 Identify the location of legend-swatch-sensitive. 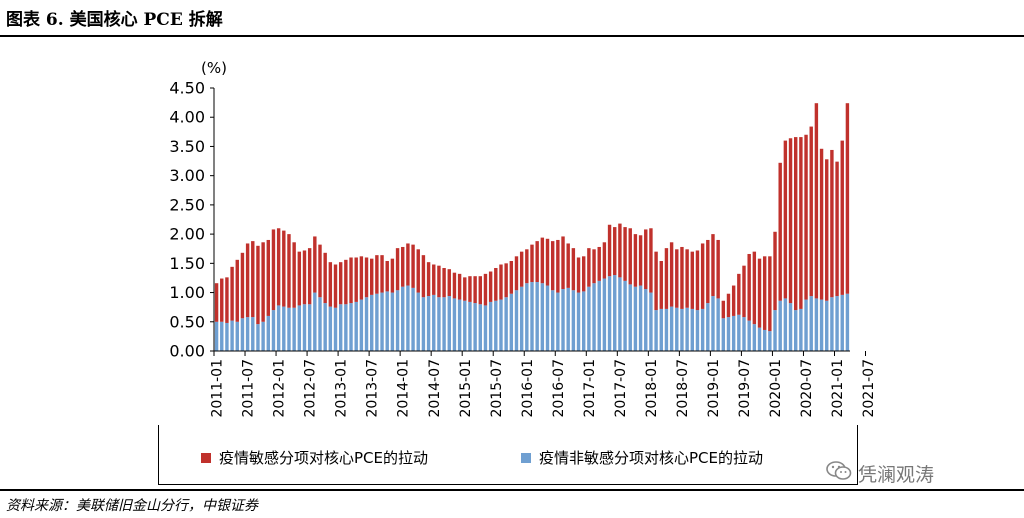
(206, 457).